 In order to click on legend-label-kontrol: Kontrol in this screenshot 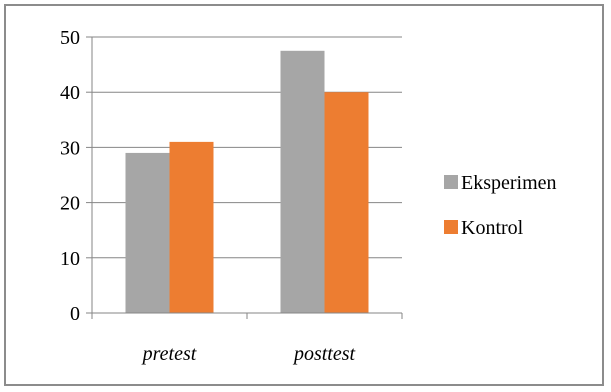, I will do `click(492, 228)`.